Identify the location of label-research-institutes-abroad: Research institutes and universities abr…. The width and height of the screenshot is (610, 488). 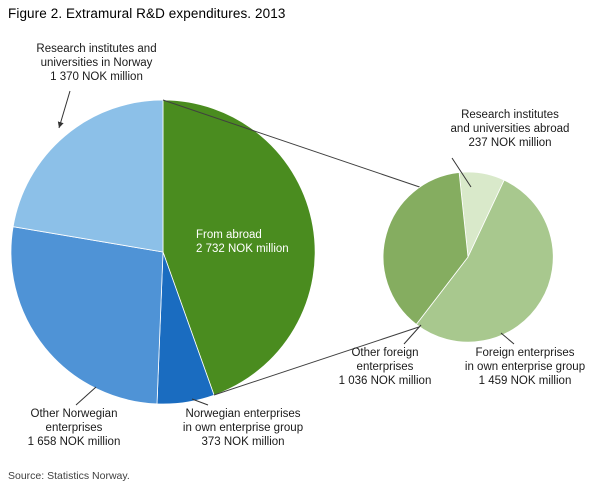
(510, 129).